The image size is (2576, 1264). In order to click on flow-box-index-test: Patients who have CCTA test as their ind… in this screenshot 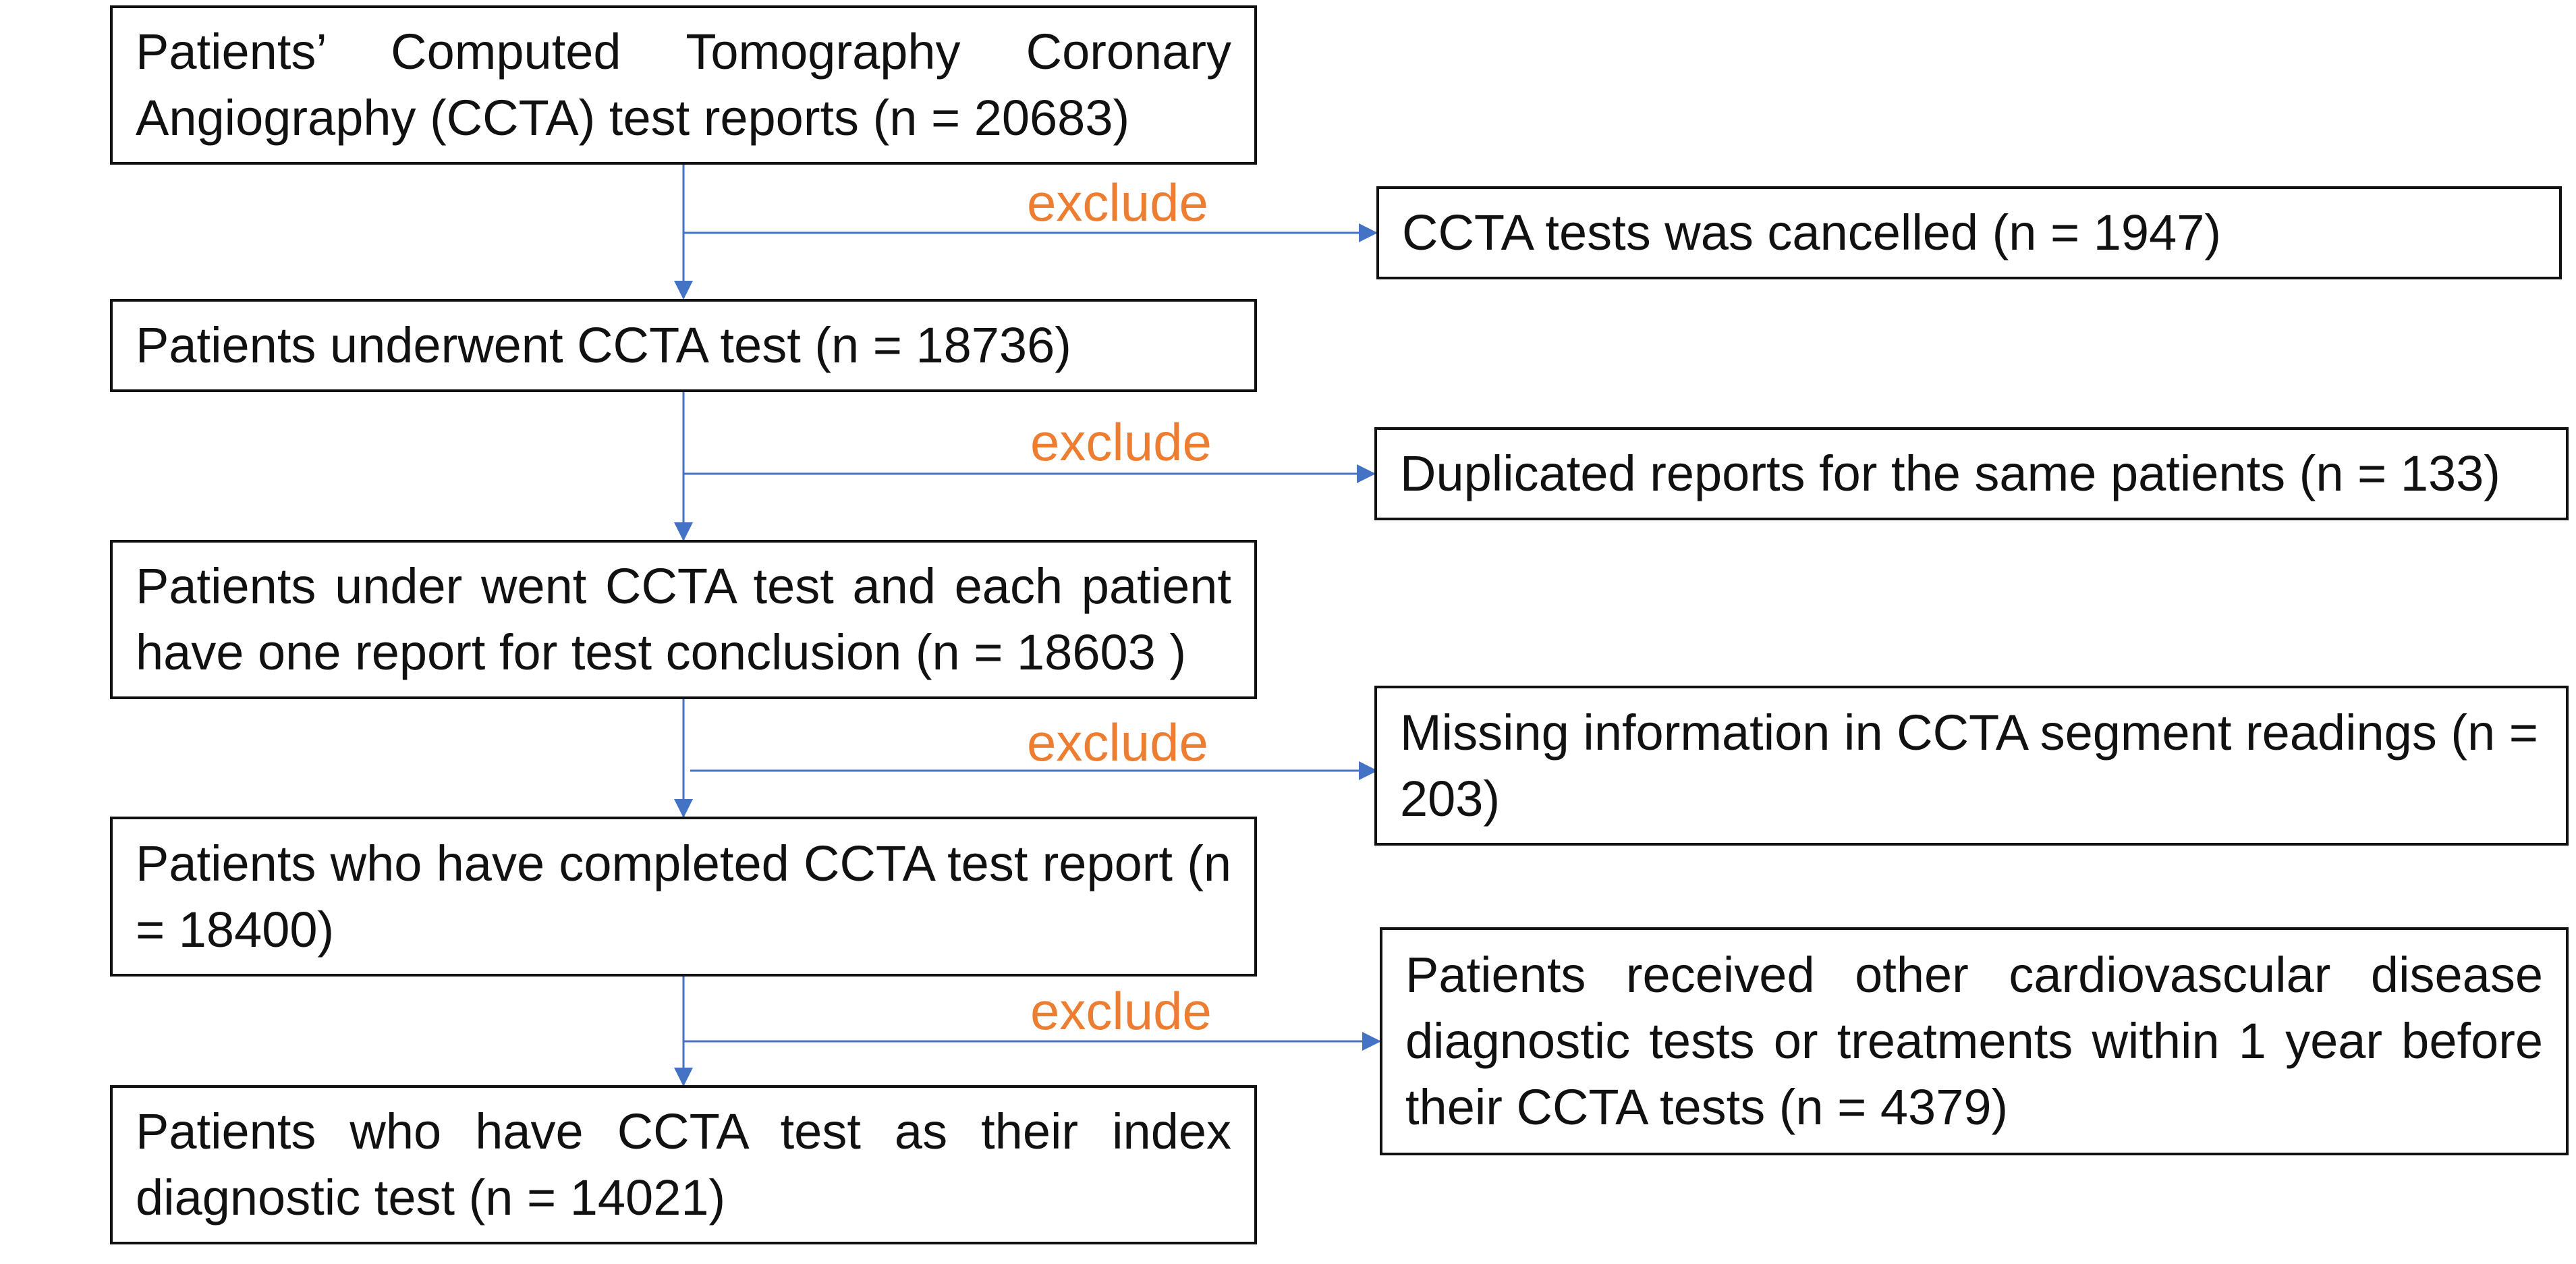, I will do `click(683, 1164)`.